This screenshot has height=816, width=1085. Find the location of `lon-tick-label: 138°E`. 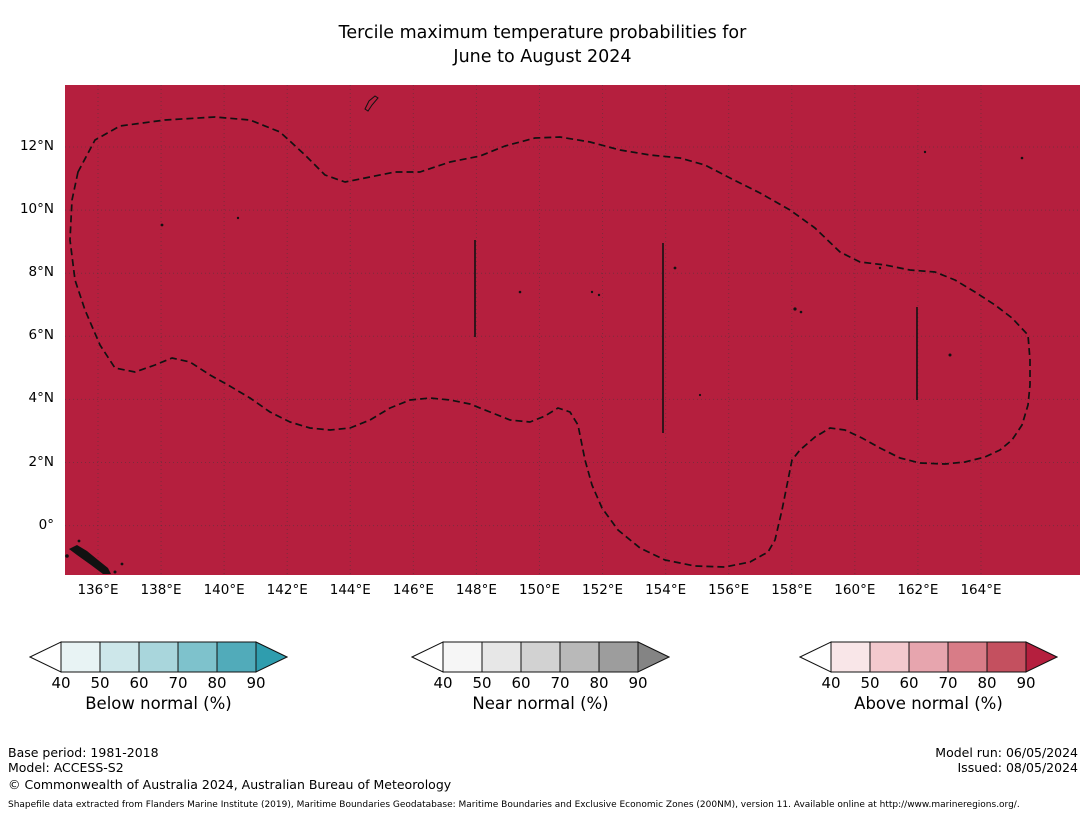

lon-tick-label: 138°E is located at coordinates (161, 590).